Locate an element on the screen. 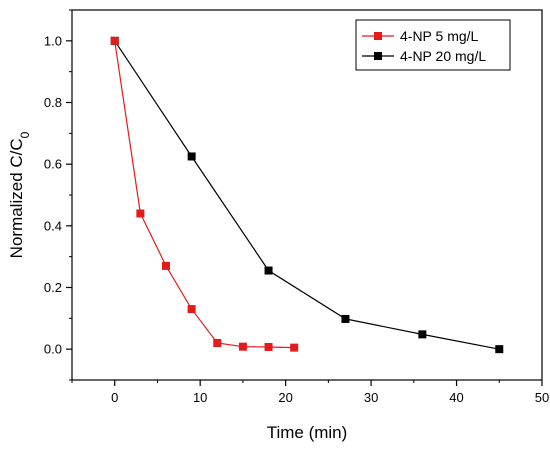 The width and height of the screenshot is (550, 451). legend-box is located at coordinates (433, 45).